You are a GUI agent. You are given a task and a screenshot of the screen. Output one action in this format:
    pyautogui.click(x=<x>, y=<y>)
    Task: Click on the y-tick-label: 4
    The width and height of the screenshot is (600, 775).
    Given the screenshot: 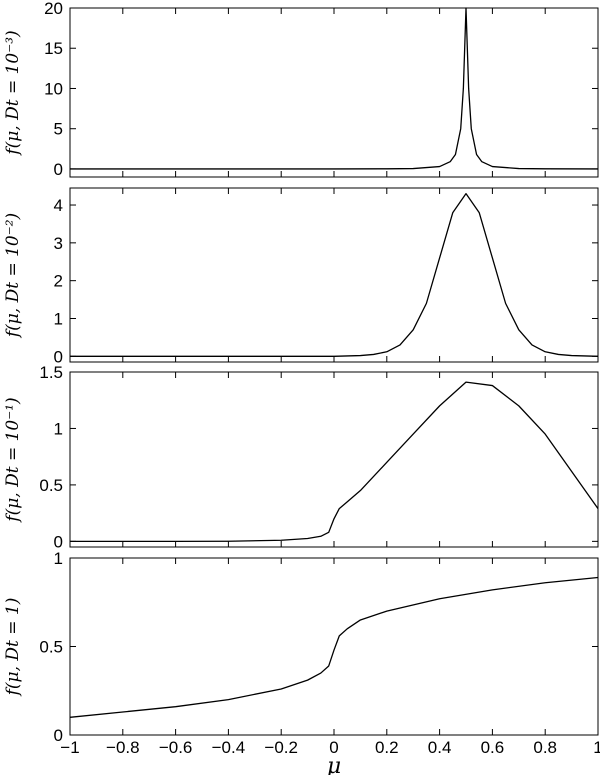 What is the action you would take?
    pyautogui.click(x=58, y=205)
    